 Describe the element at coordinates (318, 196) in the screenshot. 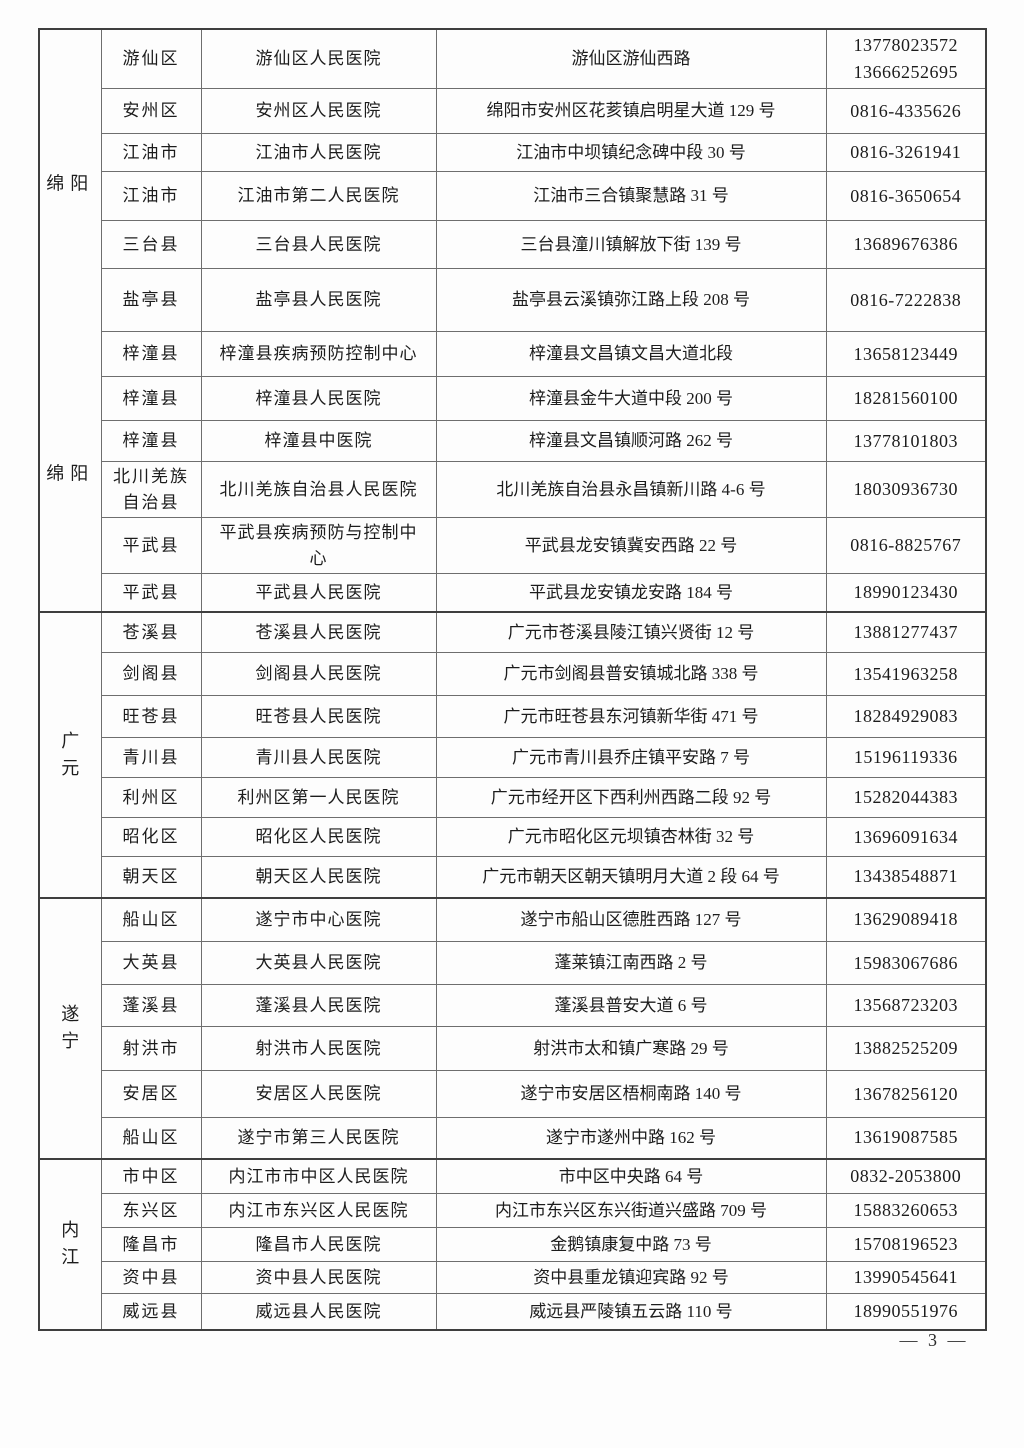

I see `facility-cell: 江油市第二人民医院` at that location.